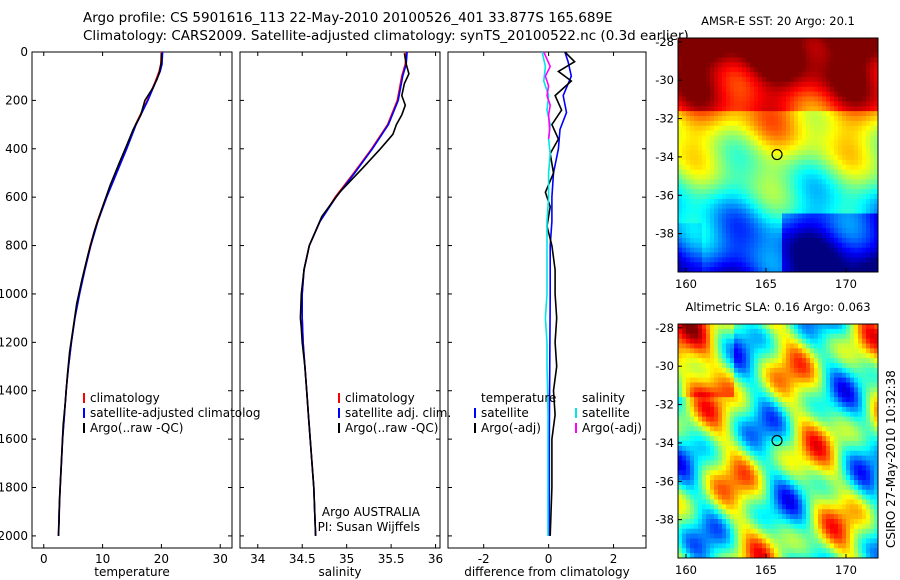 The width and height of the screenshot is (900, 580). Describe the element at coordinates (664, 157) in the screenshot. I see `sst_map-ytick-label: -34` at that location.